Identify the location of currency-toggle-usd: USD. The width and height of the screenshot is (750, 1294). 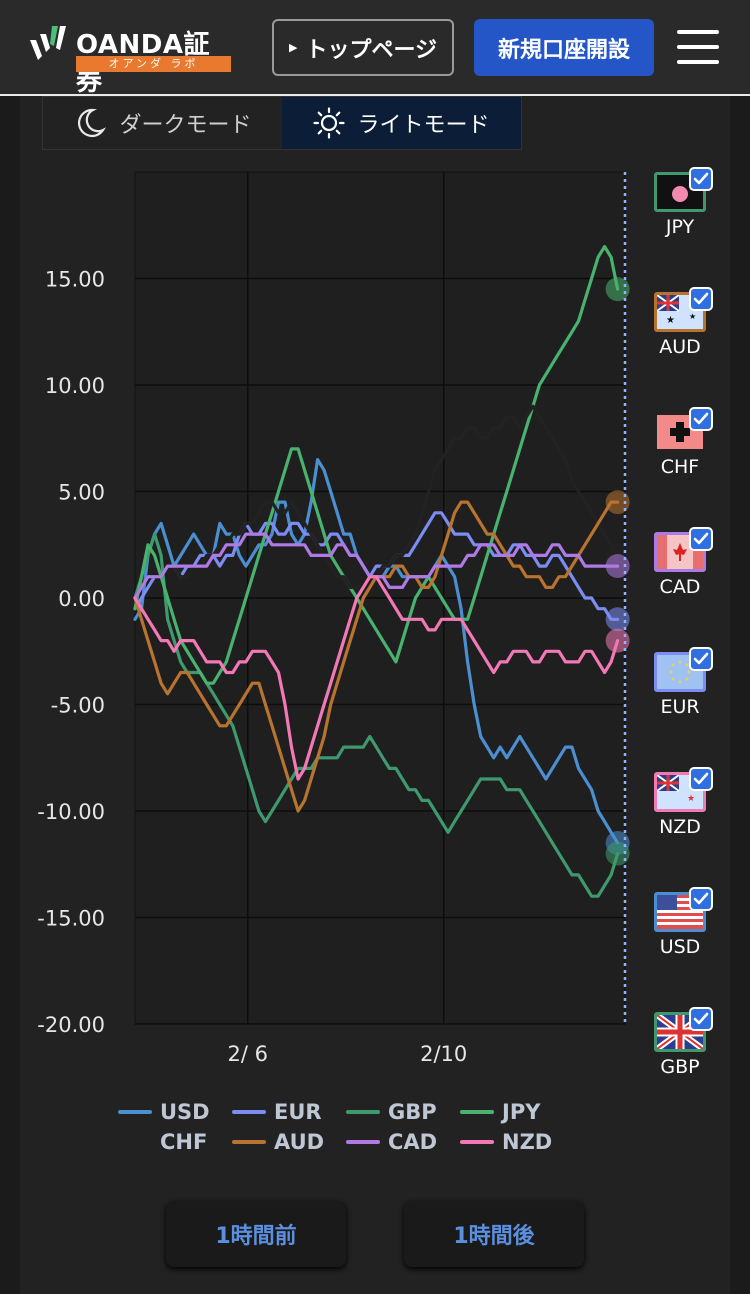
(681, 922).